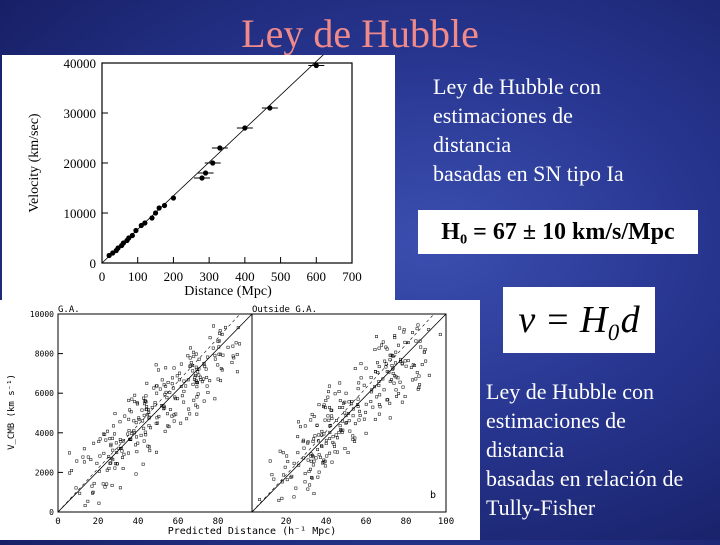 The width and height of the screenshot is (720, 545). What do you see at coordinates (209, 276) in the screenshot?
I see `sn-xtick-label: 300` at bounding box center [209, 276].